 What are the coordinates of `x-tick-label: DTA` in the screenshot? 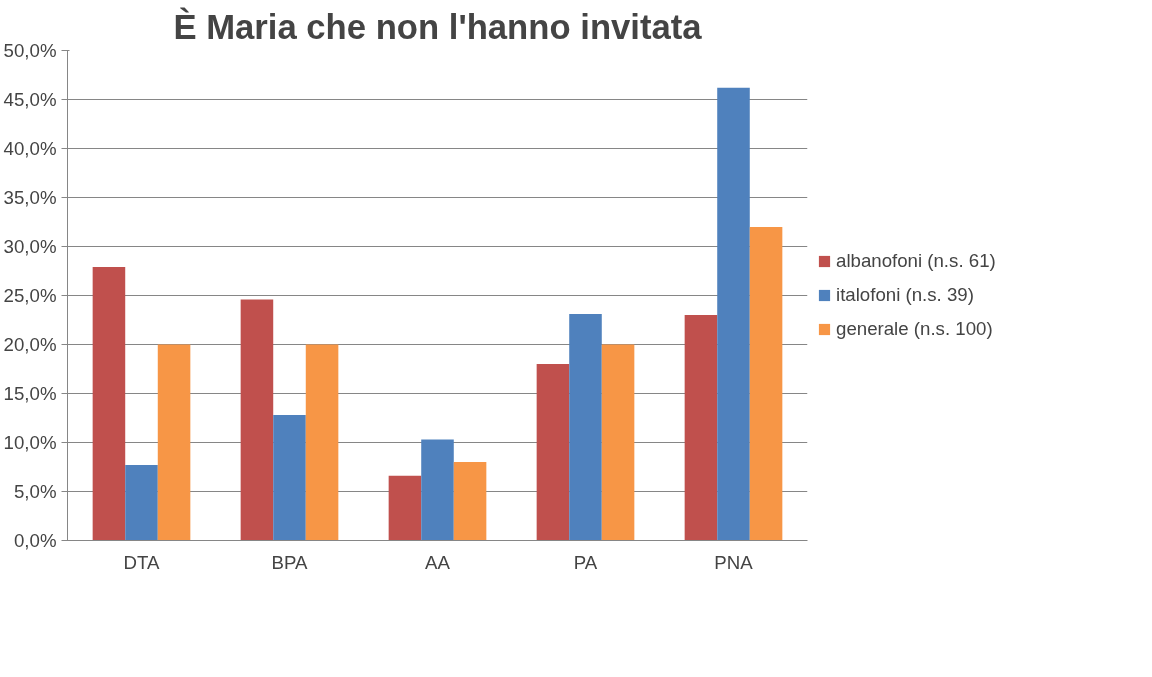 It's located at (142, 562).